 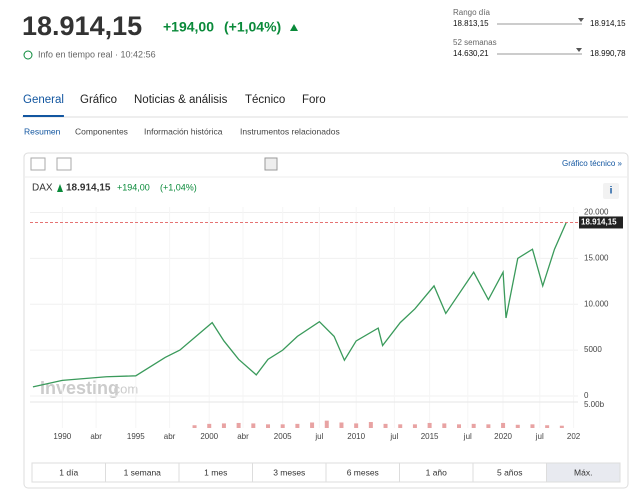 What do you see at coordinates (43, 100) in the screenshot?
I see `tab: General` at bounding box center [43, 100].